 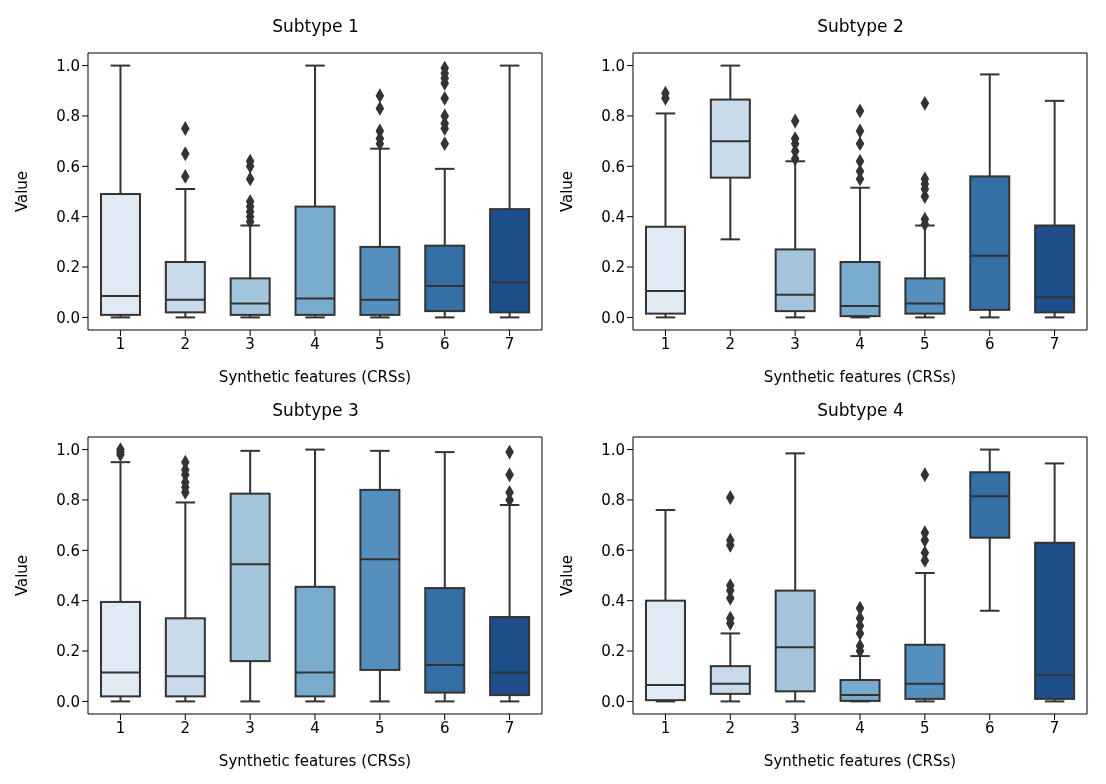 What do you see at coordinates (860, 26) in the screenshot?
I see `chart-title: Subtype 2` at bounding box center [860, 26].